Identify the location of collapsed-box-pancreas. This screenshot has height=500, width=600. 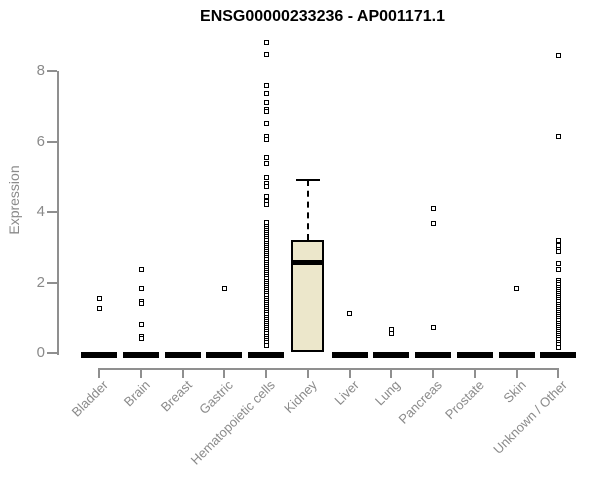
(433, 354).